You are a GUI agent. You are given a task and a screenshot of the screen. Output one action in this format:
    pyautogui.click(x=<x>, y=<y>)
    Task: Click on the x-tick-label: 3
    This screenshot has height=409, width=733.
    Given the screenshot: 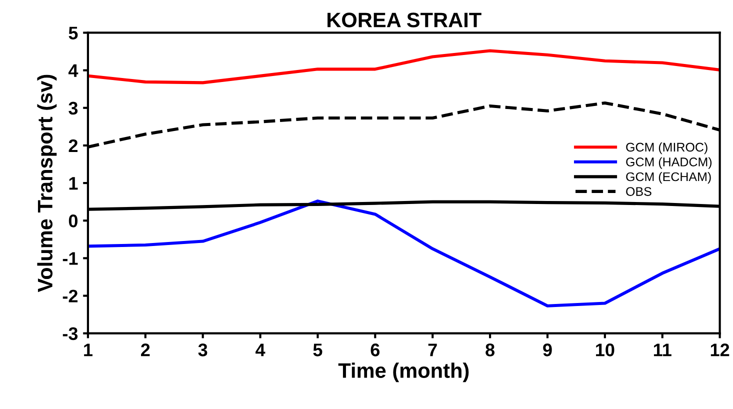 What is the action you would take?
    pyautogui.click(x=203, y=350)
    